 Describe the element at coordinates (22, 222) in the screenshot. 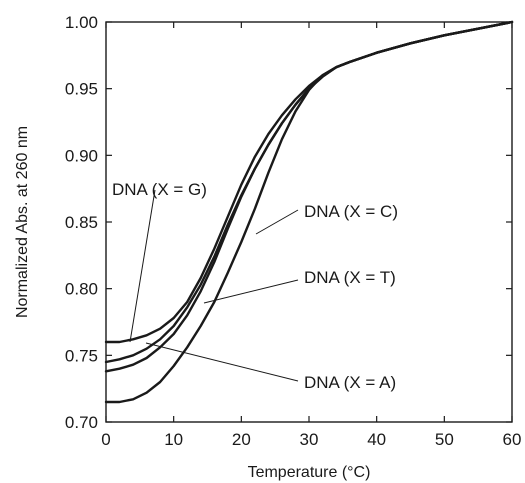

I see `y-axis-label: Normalized Abs. at 260 nm` at that location.